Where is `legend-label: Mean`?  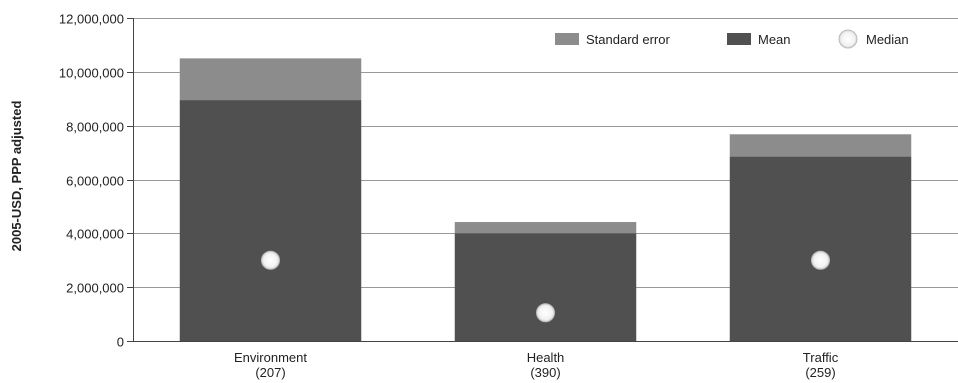
legend-label: Mean is located at coordinates (774, 39).